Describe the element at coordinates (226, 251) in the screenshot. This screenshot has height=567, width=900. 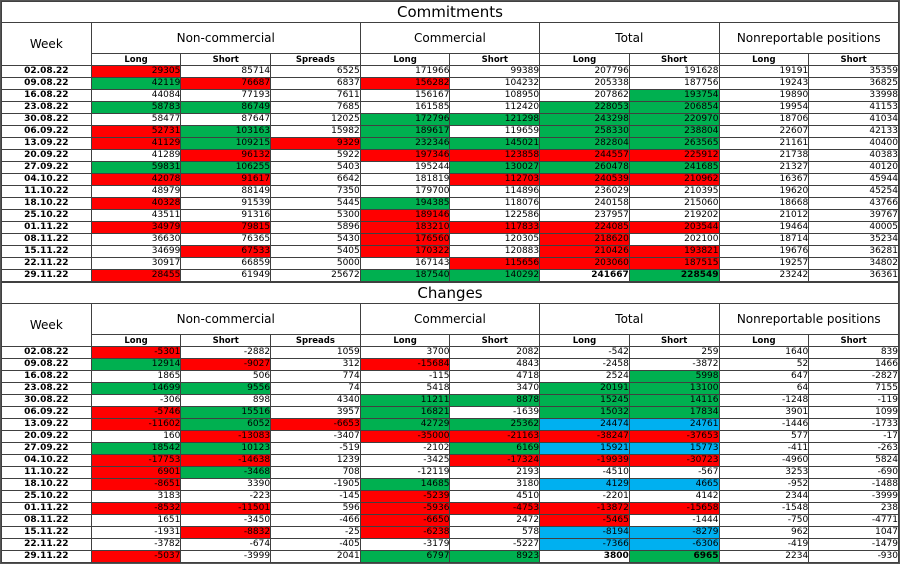
I see `value-cell: 67533` at that location.